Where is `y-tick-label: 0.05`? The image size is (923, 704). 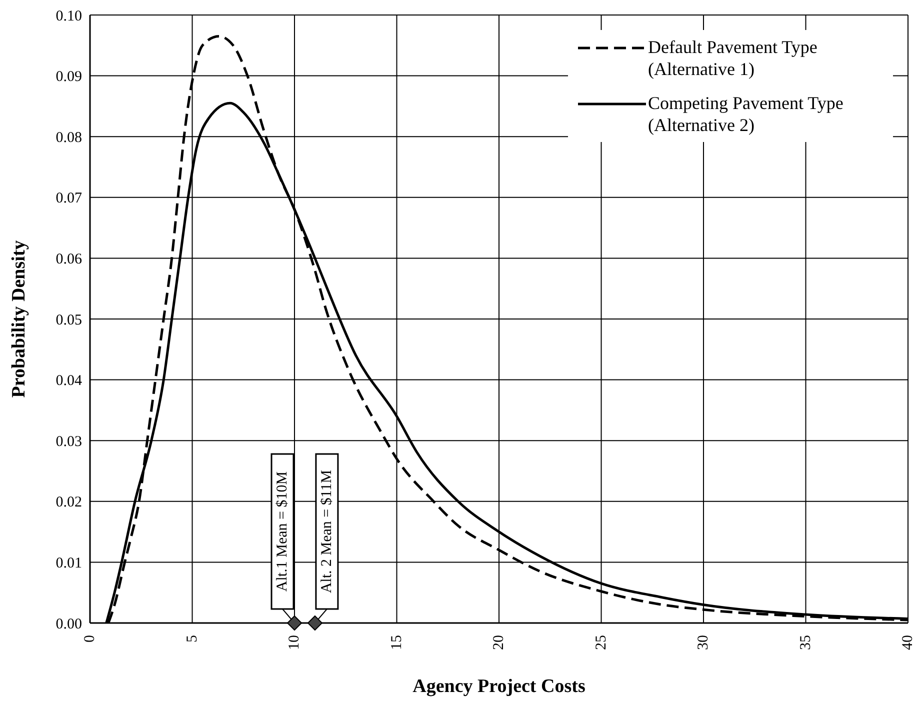 y-tick-label: 0.05 is located at coordinates (69, 320).